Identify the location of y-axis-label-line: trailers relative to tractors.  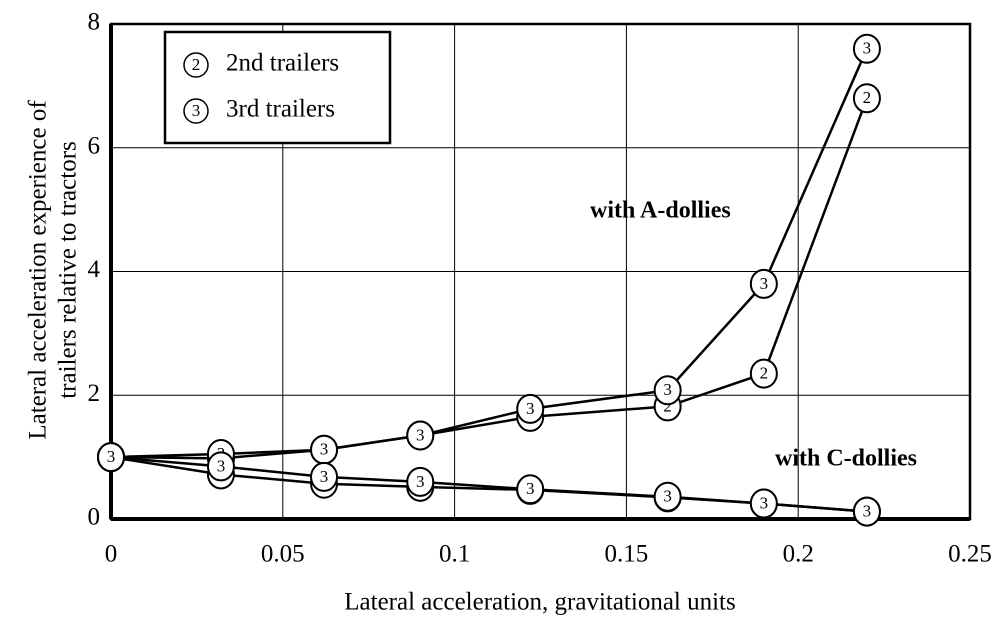
(68, 270).